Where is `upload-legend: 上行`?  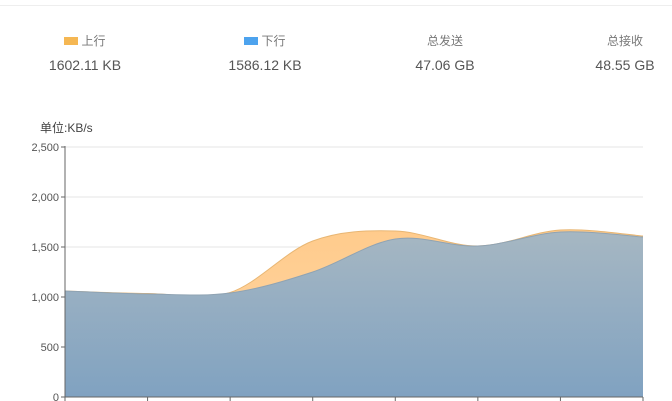 upload-legend: 上行 is located at coordinates (85, 41).